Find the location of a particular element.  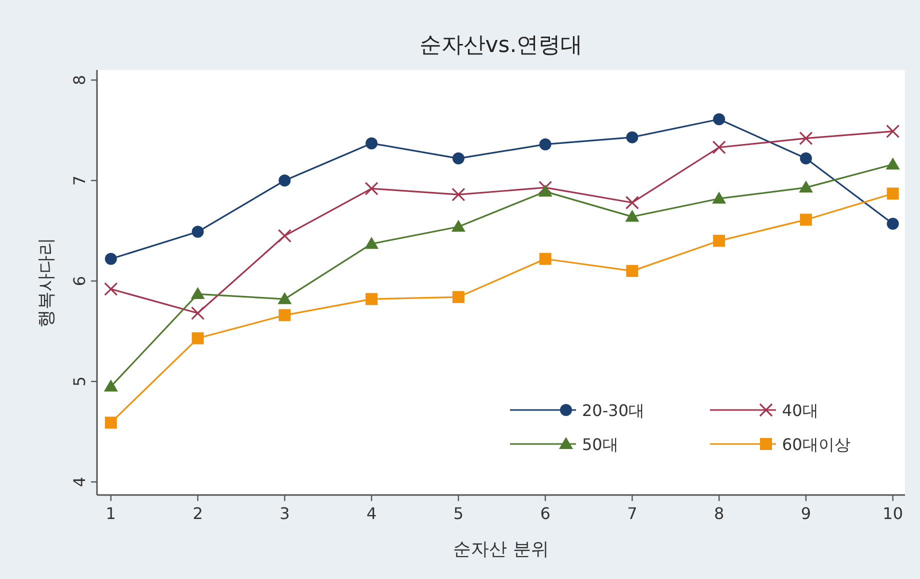

x-tick-label: 3 is located at coordinates (285, 513).